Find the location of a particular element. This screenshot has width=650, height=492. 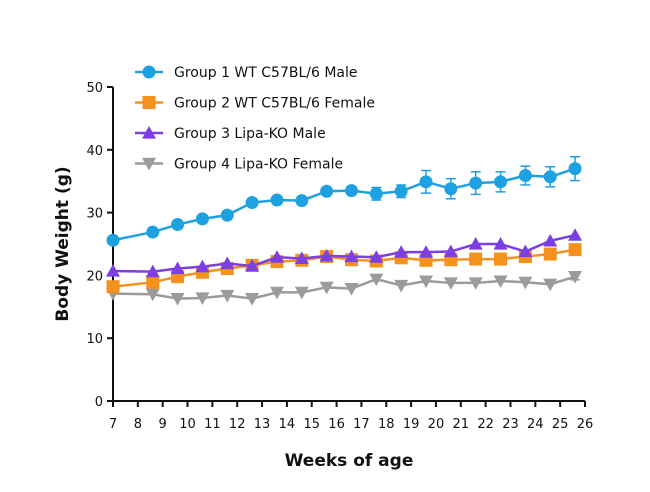

y-tick-label: 50 is located at coordinates (94, 88).